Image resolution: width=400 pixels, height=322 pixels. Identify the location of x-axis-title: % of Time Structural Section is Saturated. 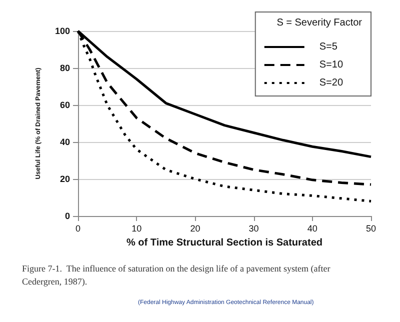
(224, 242).